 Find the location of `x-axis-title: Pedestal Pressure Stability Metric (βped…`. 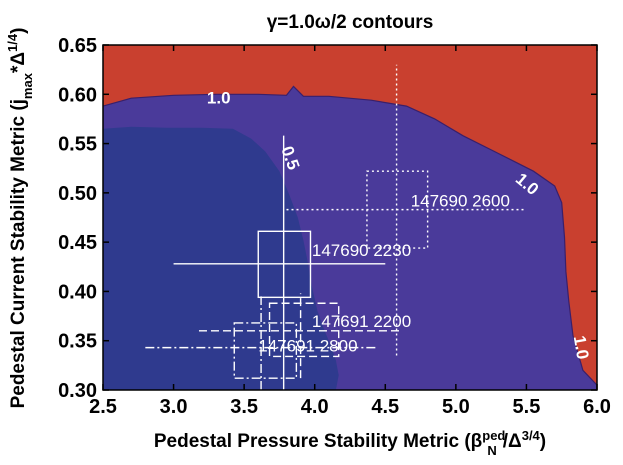

x-axis-title: Pedestal Pressure Stability Metric (βped… is located at coordinates (350, 443).